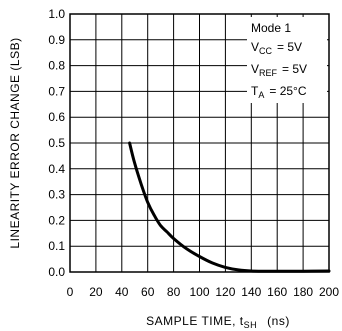 Image resolution: width=342 pixels, height=331 pixels. I want to click on x-tick-label: 140, so click(251, 292).